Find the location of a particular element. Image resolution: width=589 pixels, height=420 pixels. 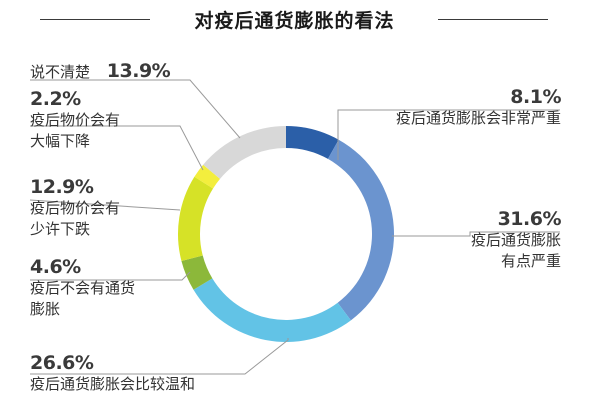

label-small-drop-line2: 少许下跌 is located at coordinates (60, 229).